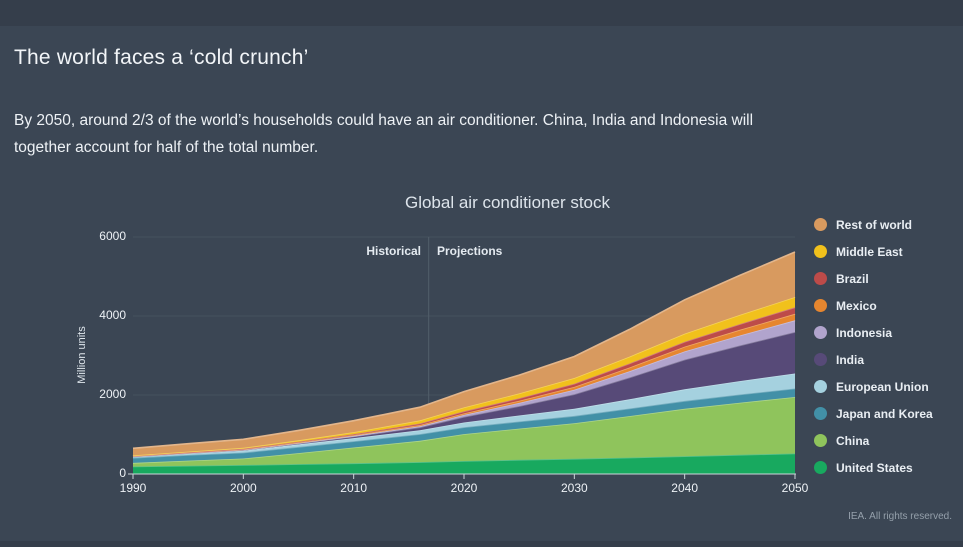 This screenshot has width=963, height=547. I want to click on legend-item-european-union: European Union, so click(873, 386).